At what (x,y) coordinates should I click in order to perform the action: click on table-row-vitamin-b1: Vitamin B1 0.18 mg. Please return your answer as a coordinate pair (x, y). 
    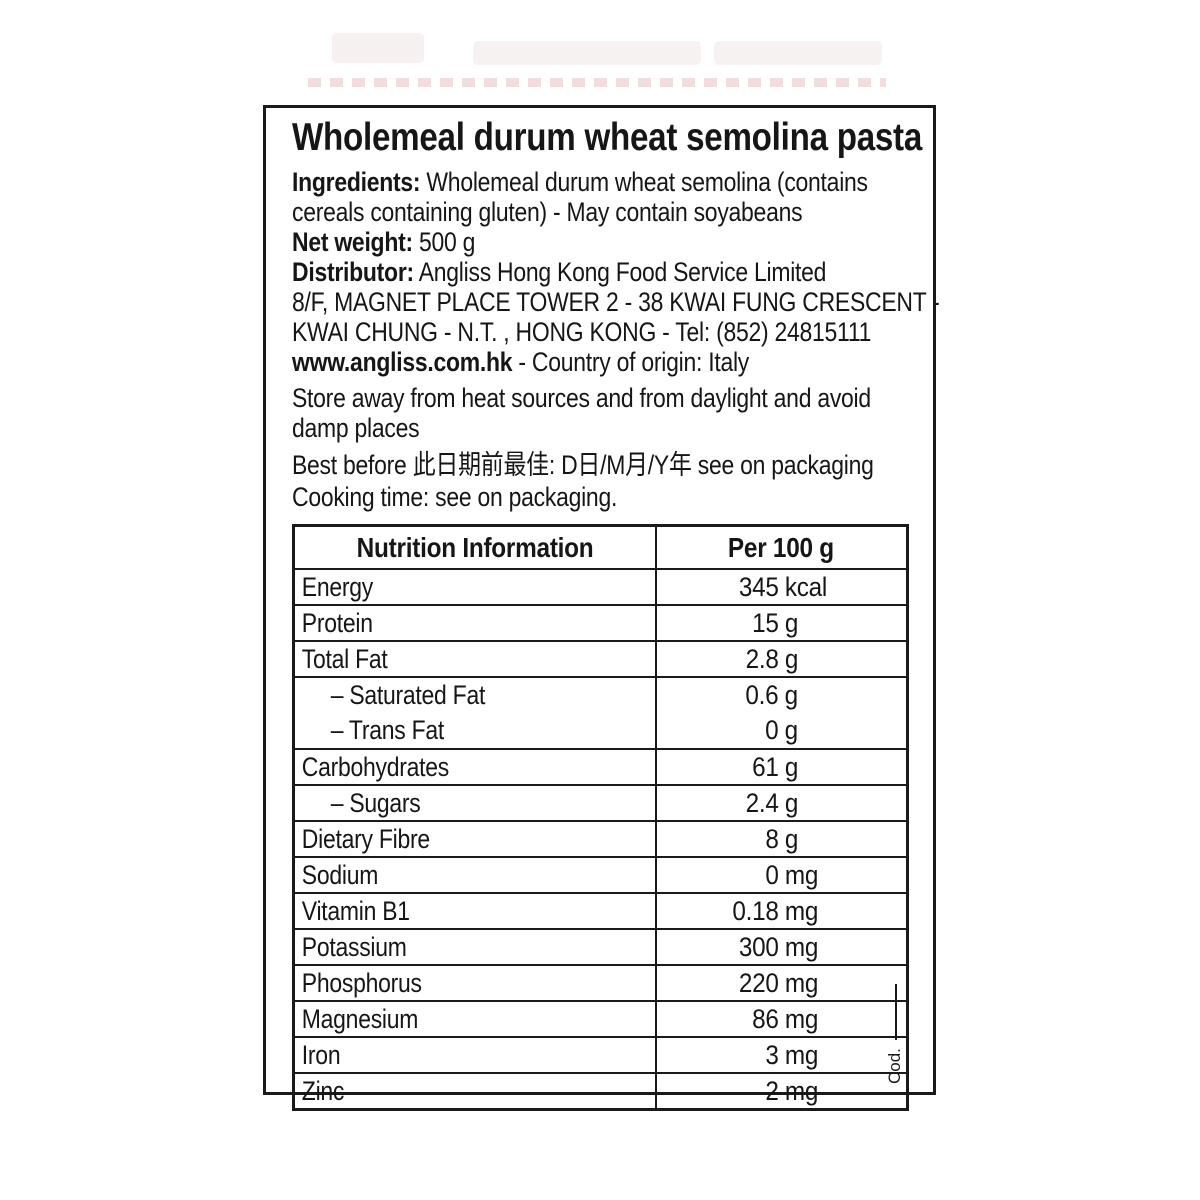
    Looking at the image, I should click on (600, 911).